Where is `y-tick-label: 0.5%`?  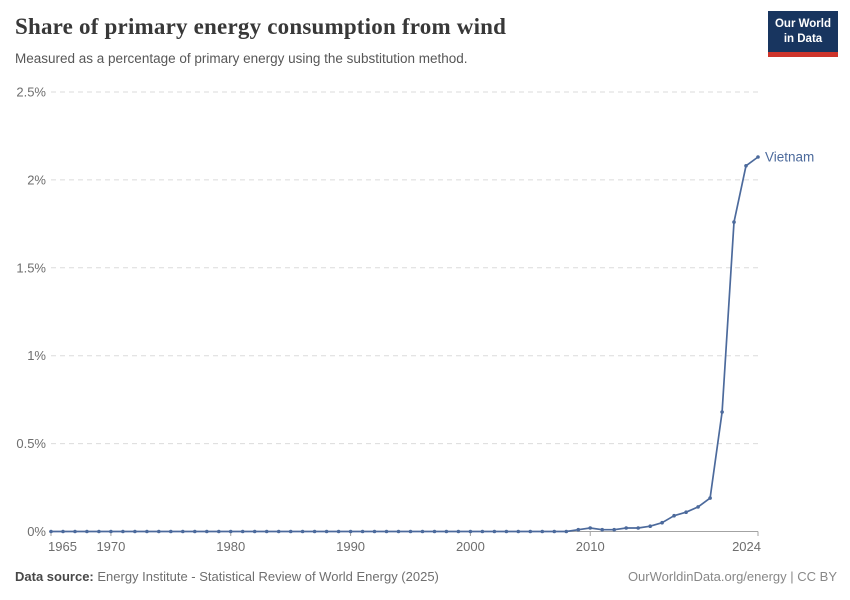
y-tick-label: 0.5% is located at coordinates (31, 443).